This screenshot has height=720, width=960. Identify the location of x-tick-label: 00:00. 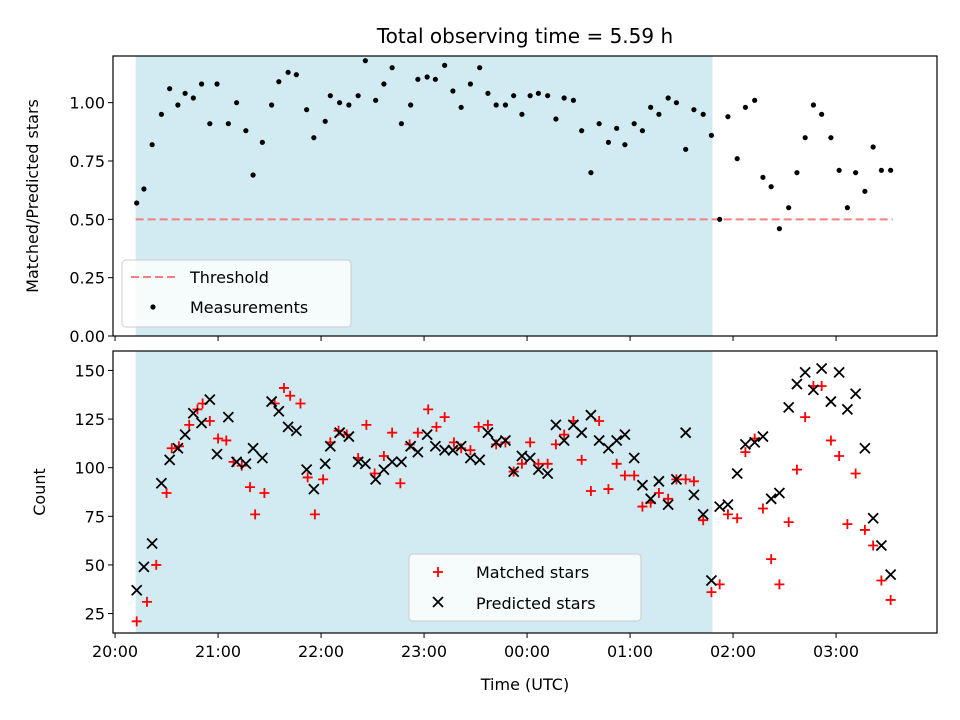
(527, 651).